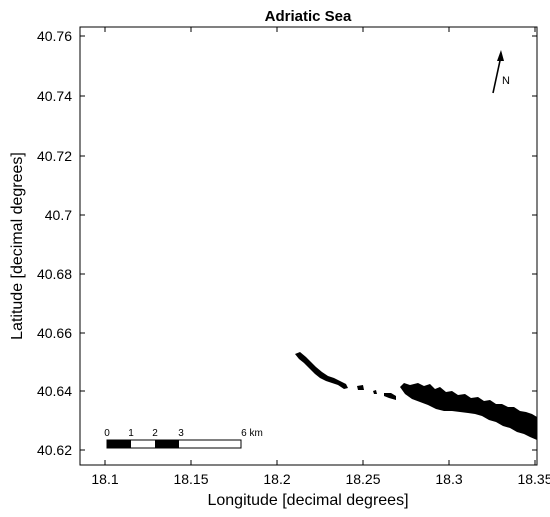 The width and height of the screenshot is (550, 517). What do you see at coordinates (308, 16) in the screenshot?
I see `map-title: Adriatic Sea` at bounding box center [308, 16].